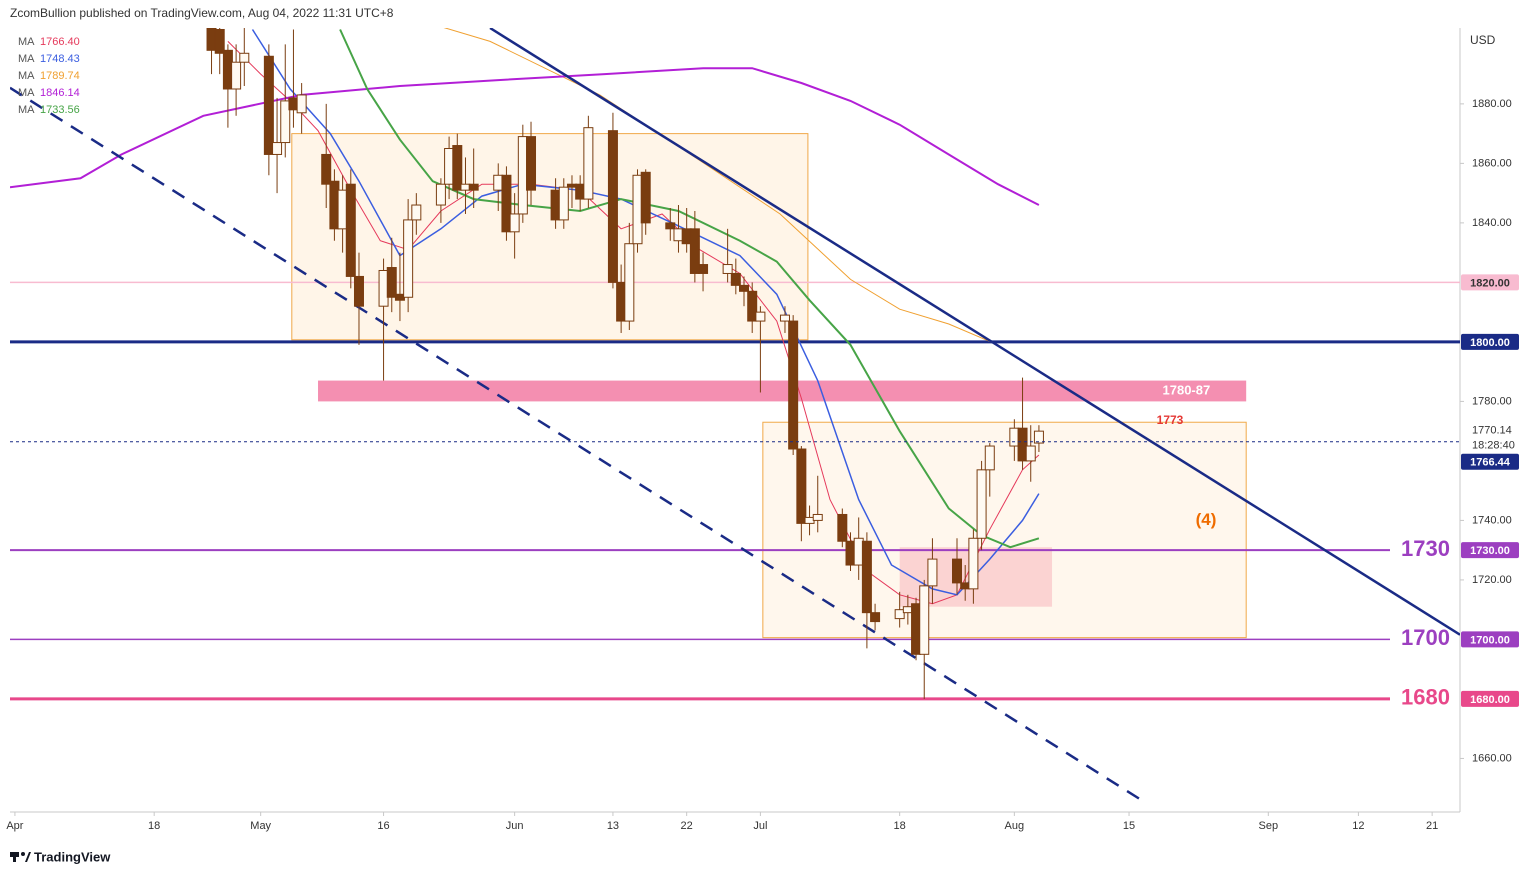 The image size is (1539, 875). Describe the element at coordinates (154, 826) in the screenshot. I see `x-tick-label: 18` at that location.